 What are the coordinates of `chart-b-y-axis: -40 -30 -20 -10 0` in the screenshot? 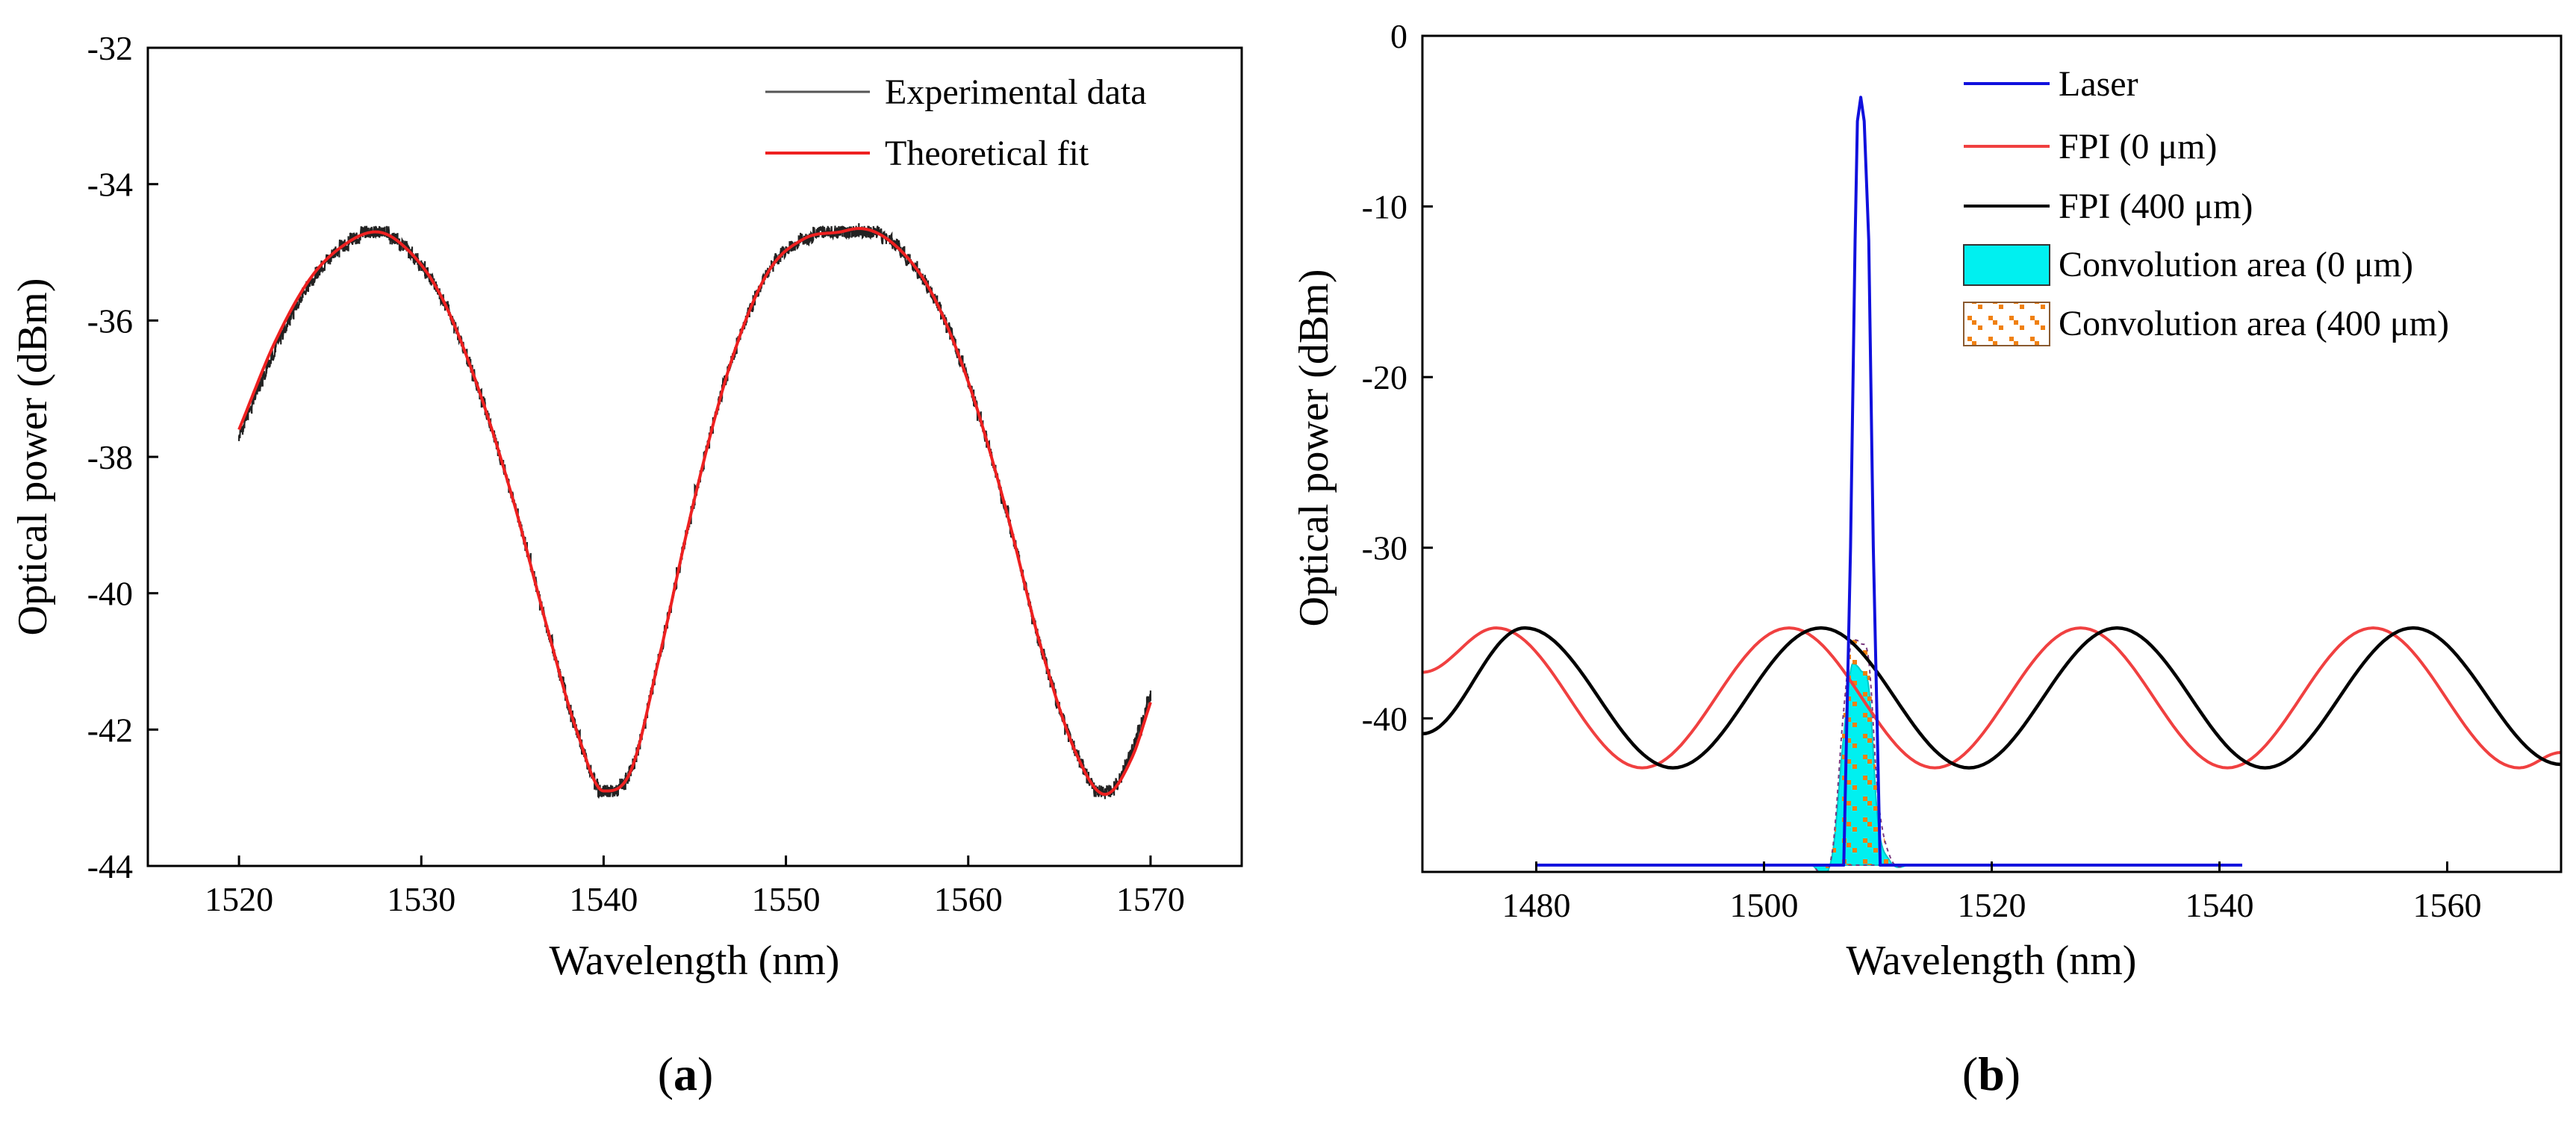 It's located at (1397, 377).